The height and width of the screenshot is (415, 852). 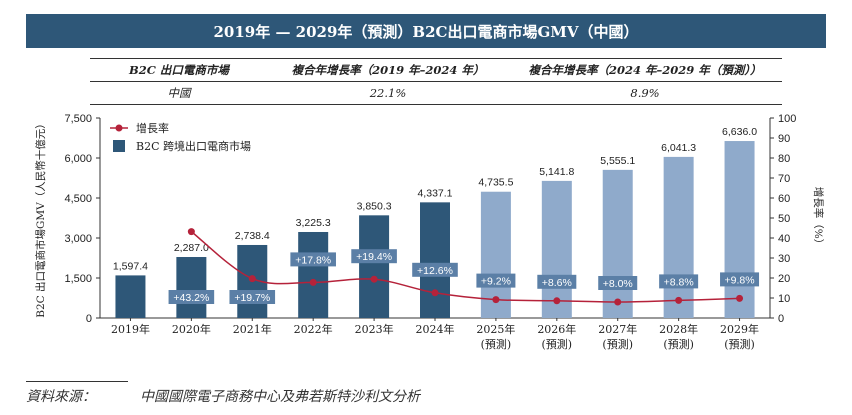 I want to click on growth-rate-label: +9.2%, so click(x=496, y=282).